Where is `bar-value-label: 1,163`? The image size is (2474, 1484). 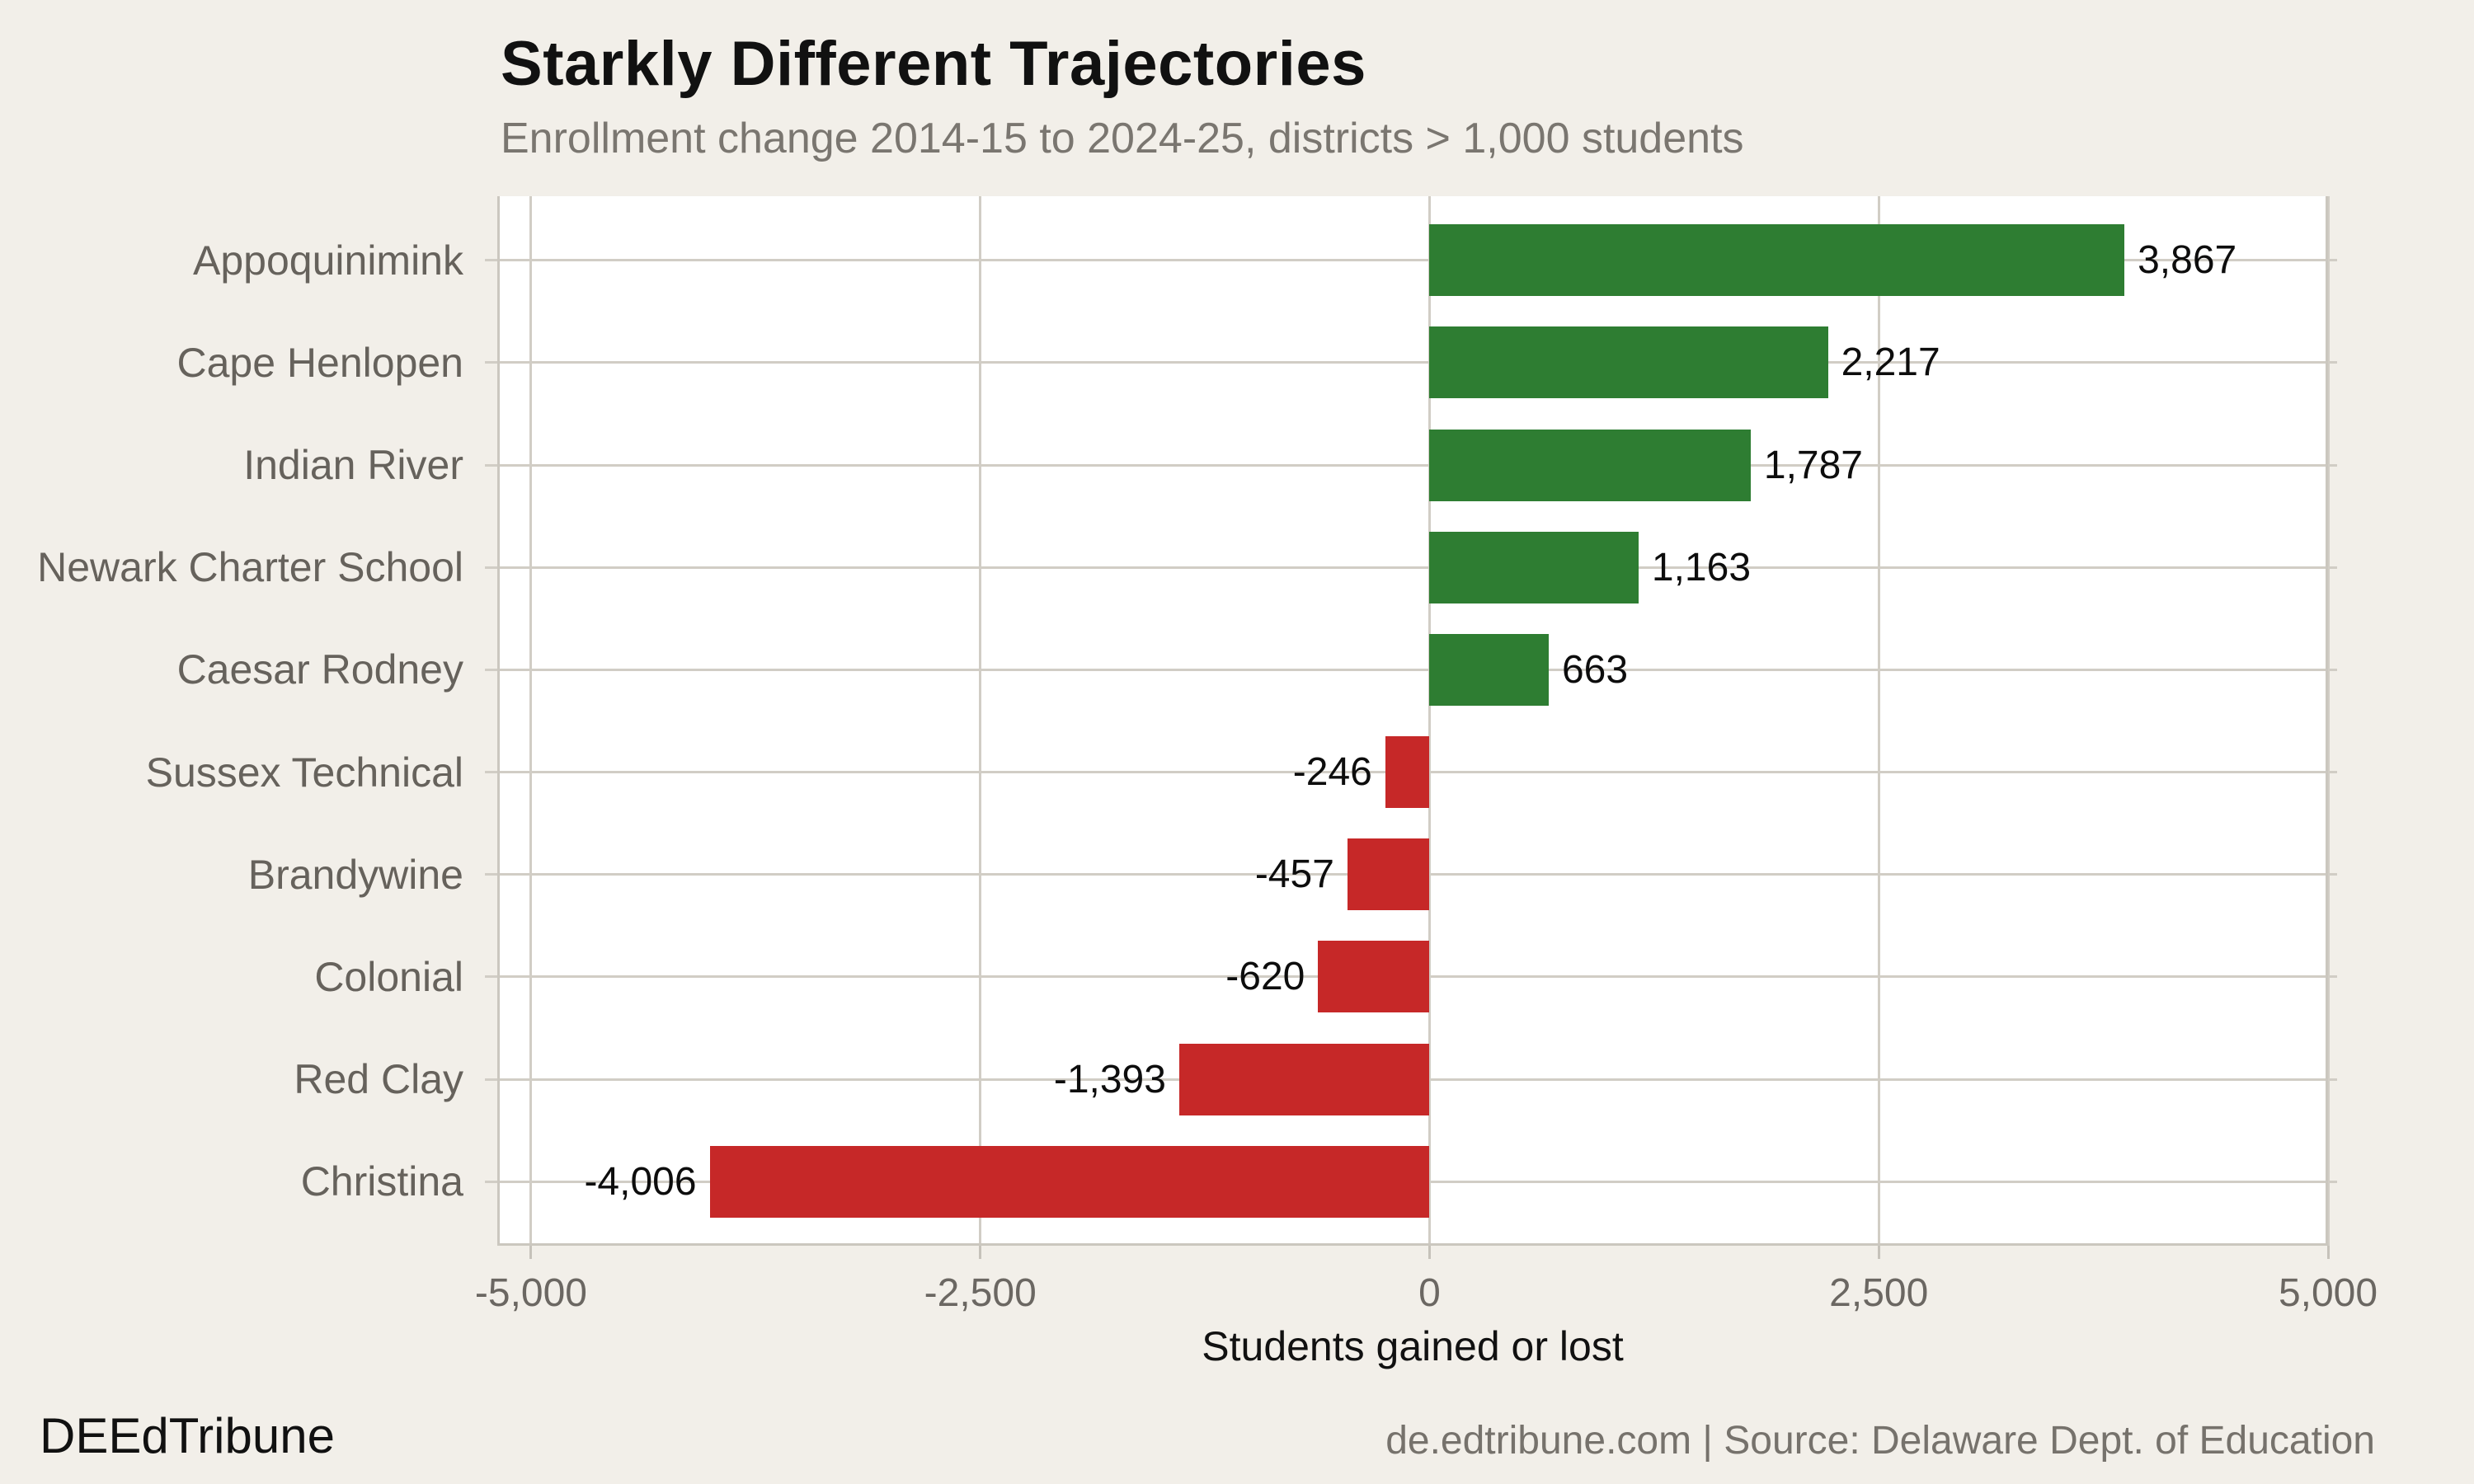 bar-value-label: 1,163 is located at coordinates (1701, 567).